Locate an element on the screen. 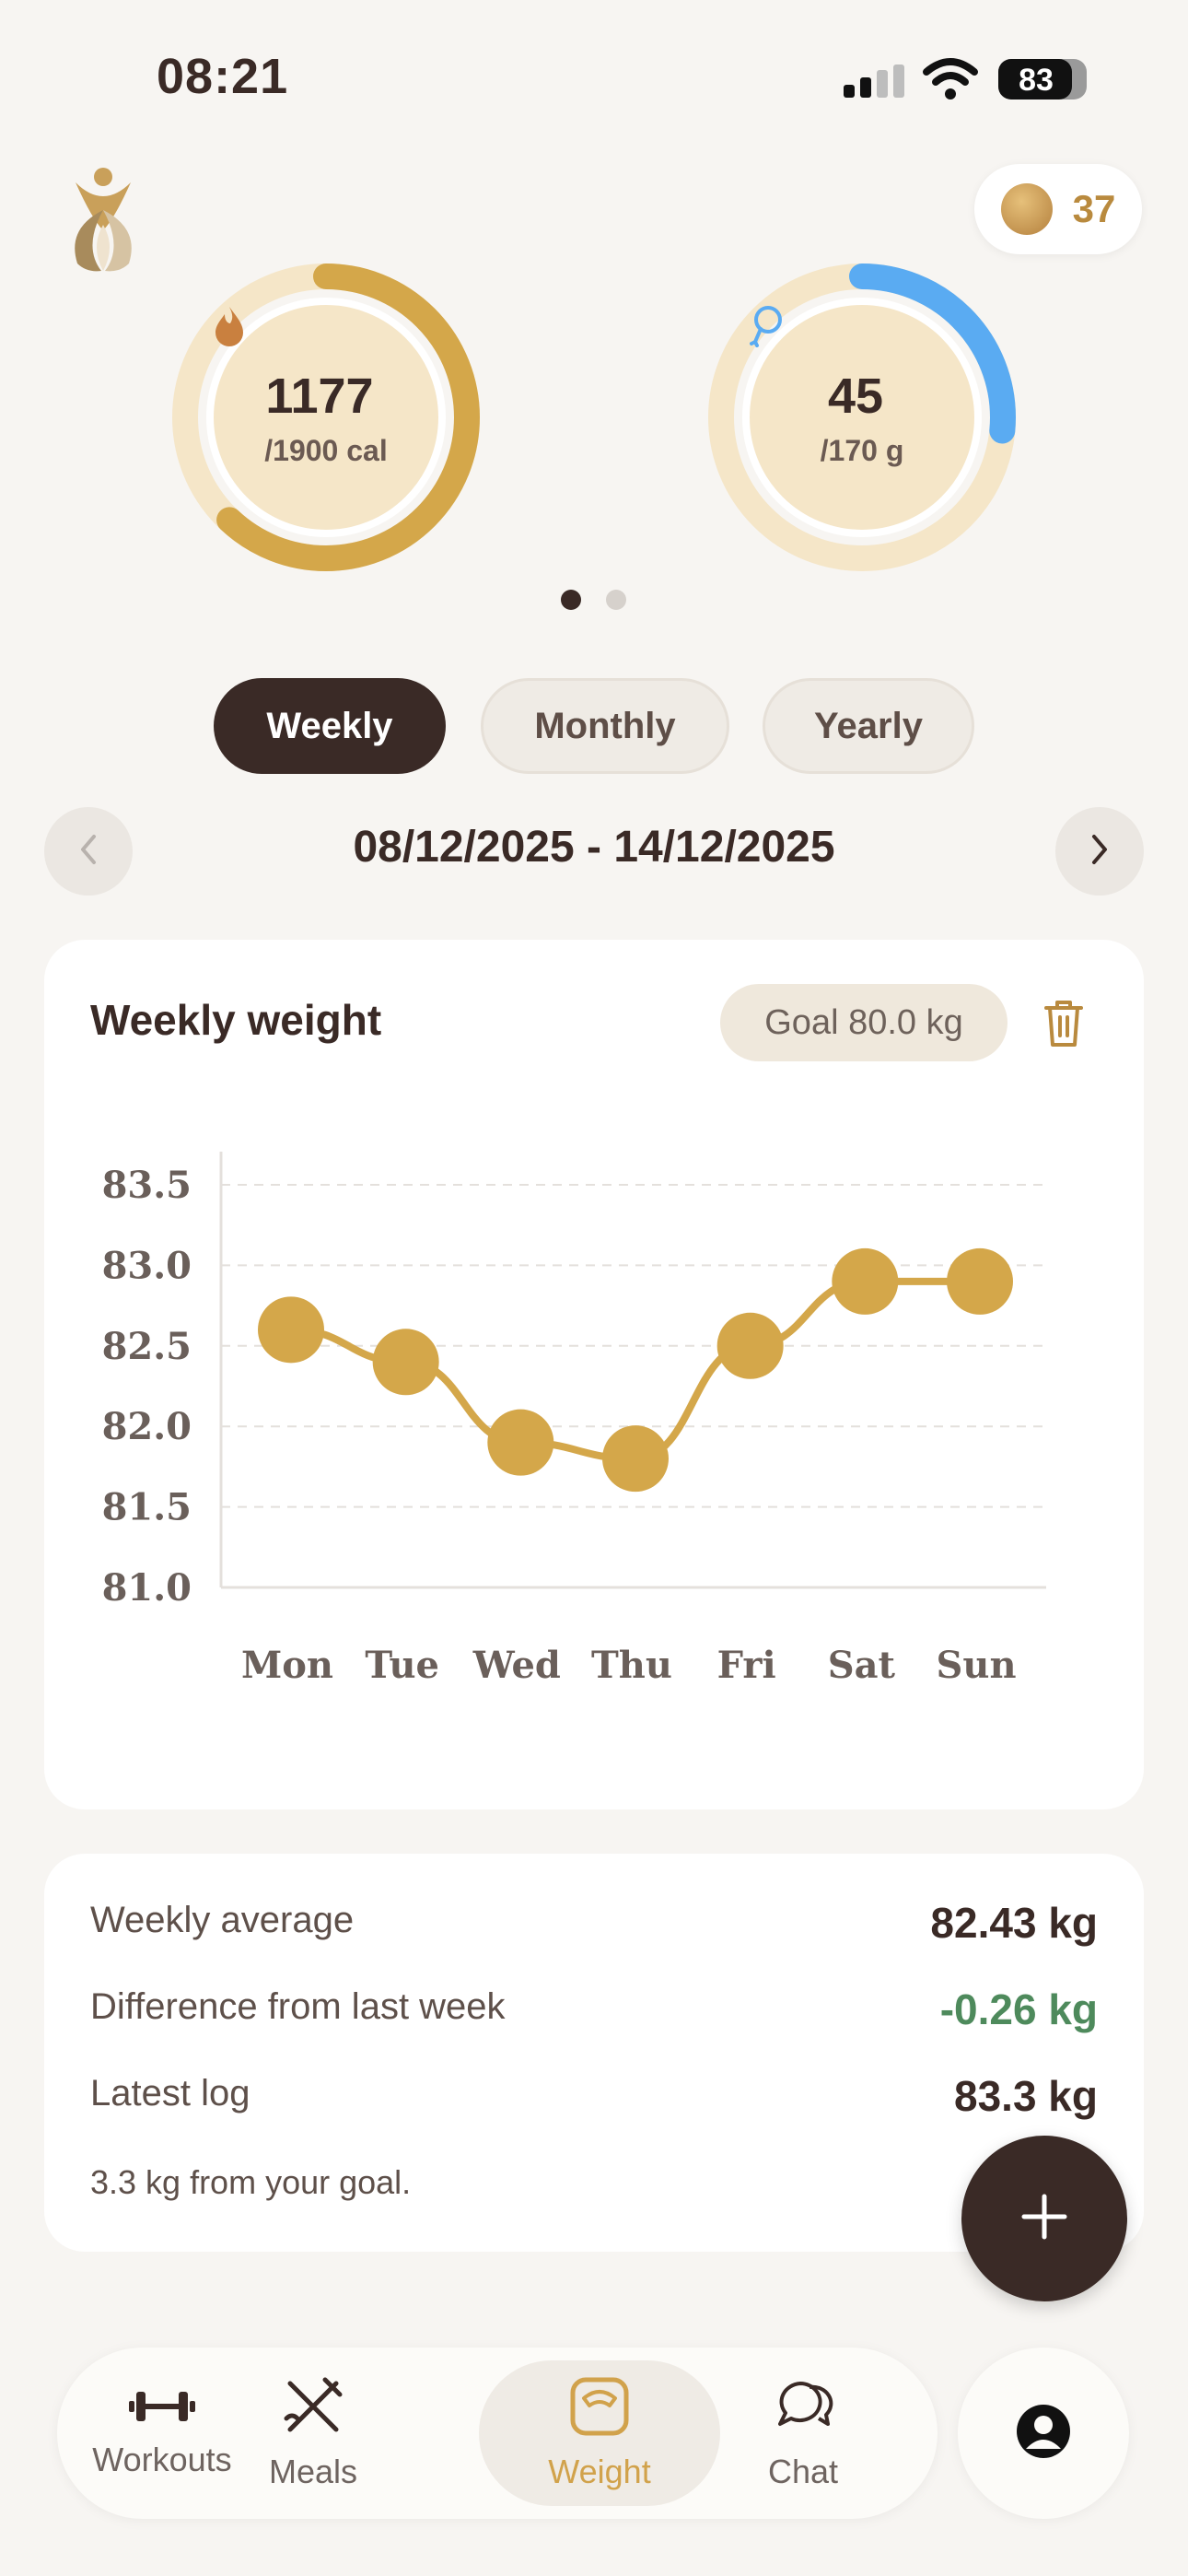 This screenshot has width=1188, height=2576. battery-icon: 83 is located at coordinates (1042, 79).